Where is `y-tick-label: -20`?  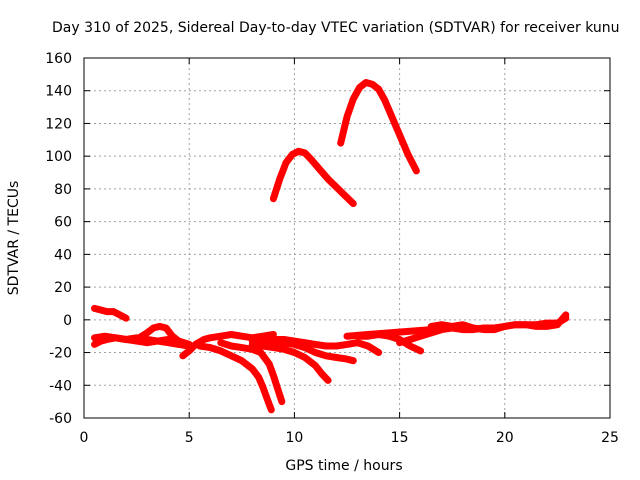
y-tick-label: -20 is located at coordinates (60, 354).